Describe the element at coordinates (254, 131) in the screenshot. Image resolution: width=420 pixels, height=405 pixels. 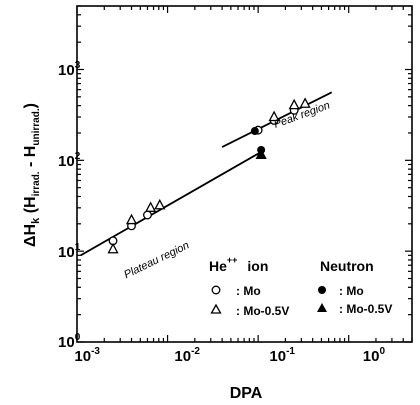
I see `data-point-circle-filled` at that location.